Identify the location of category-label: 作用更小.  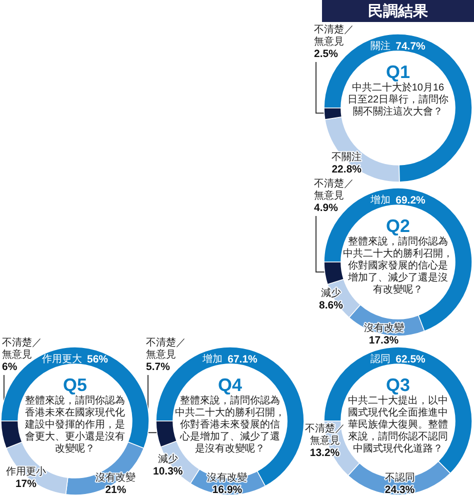
(26, 472).